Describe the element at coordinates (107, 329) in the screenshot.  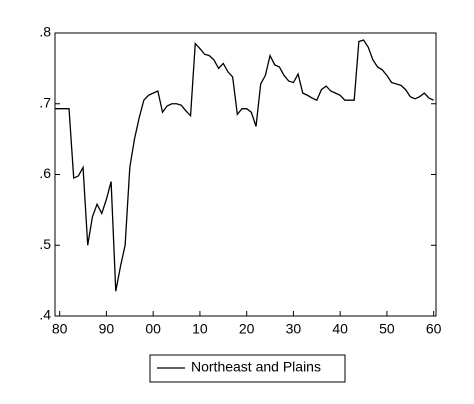
I see `x-tick-label: 90` at that location.